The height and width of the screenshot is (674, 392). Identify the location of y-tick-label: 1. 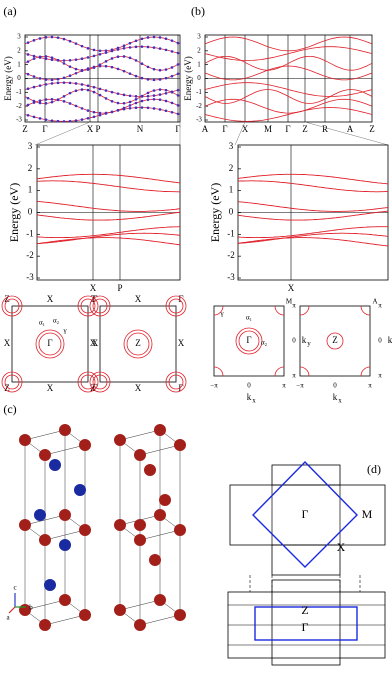
(231, 190).